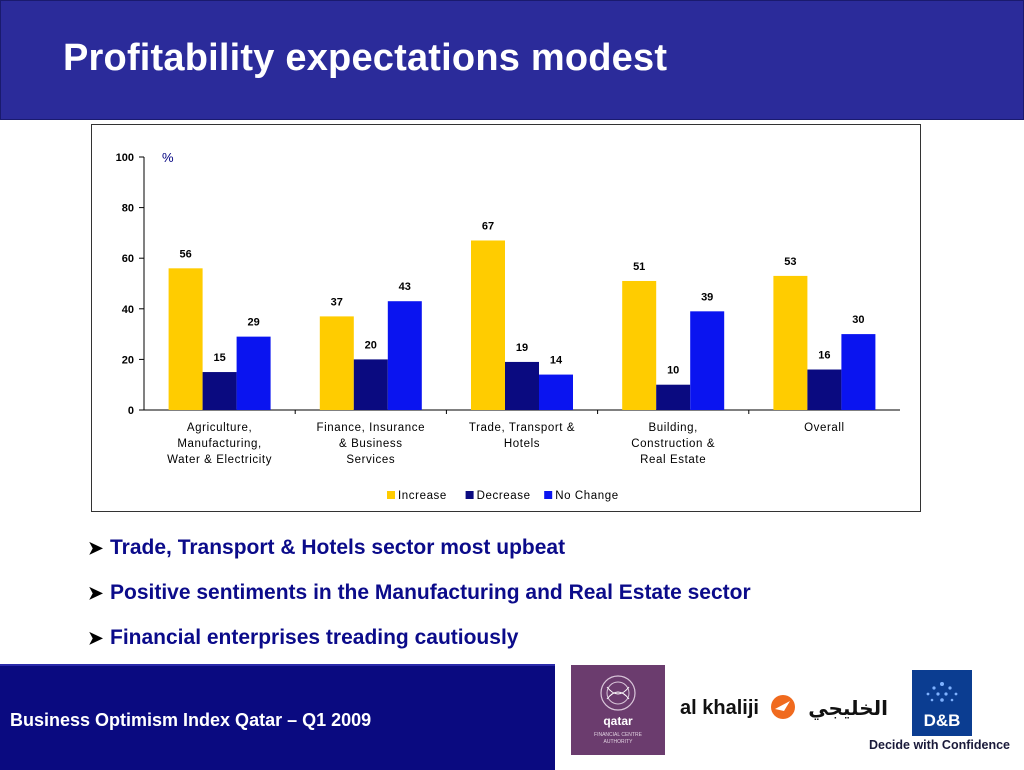 Image resolution: width=1024 pixels, height=770 pixels. Describe the element at coordinates (219, 460) in the screenshot. I see `category-label: Water & Electricity` at that location.